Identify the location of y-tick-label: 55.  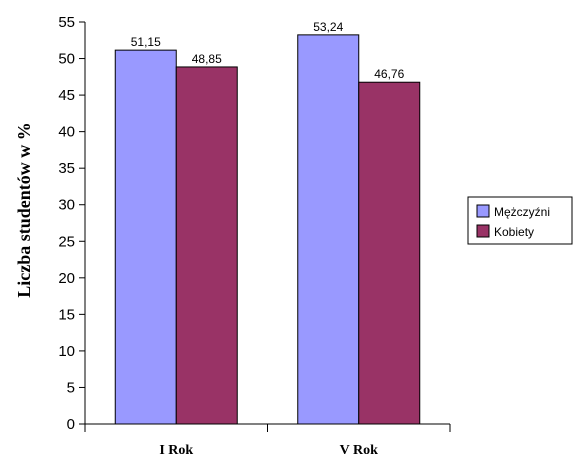
(66, 22).